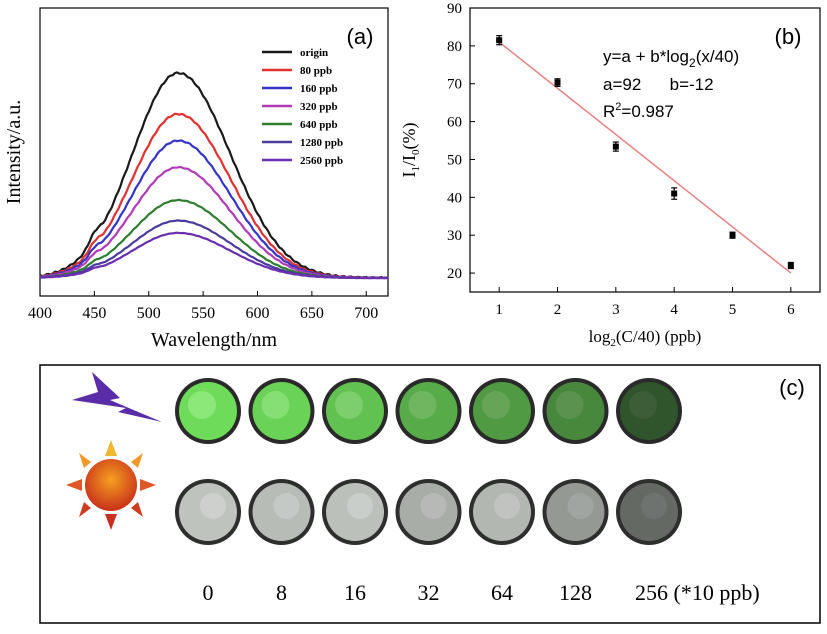 The width and height of the screenshot is (827, 634). What do you see at coordinates (14, 152) in the screenshot?
I see `panel-a-y-label: Intensity/a.u.` at bounding box center [14, 152].